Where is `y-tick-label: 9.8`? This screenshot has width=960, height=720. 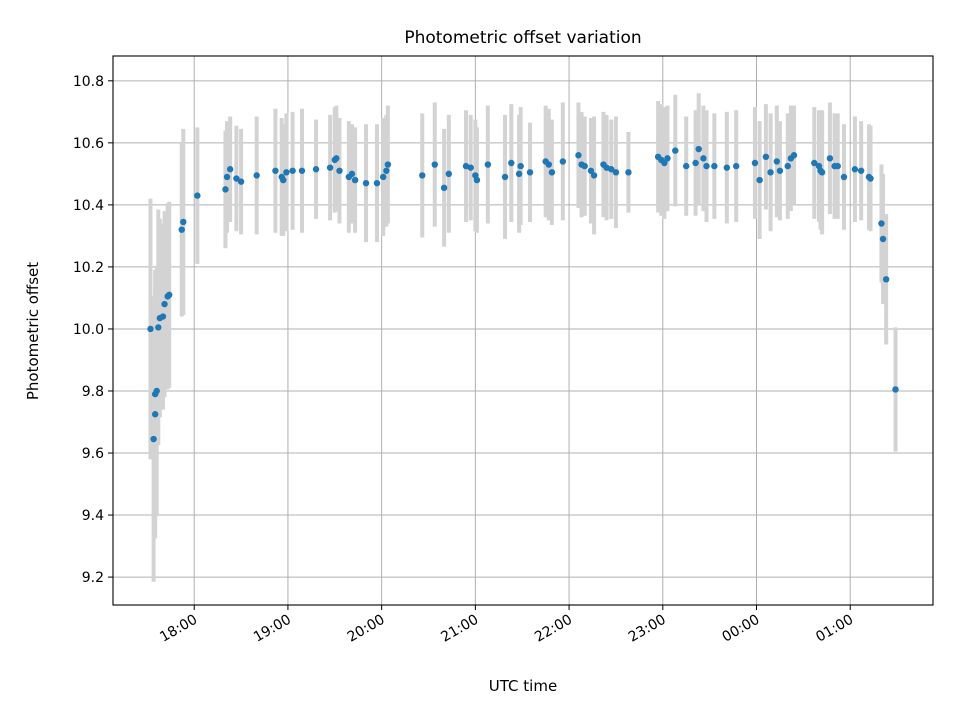
y-tick-label: 9.8 is located at coordinates (93, 392).